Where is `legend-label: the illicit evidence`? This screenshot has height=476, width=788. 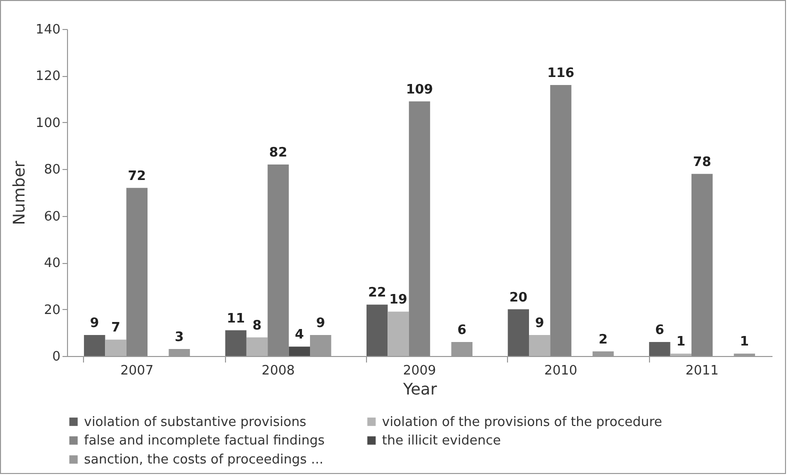
legend-label: the illicit evidence is located at coordinates (441, 441).